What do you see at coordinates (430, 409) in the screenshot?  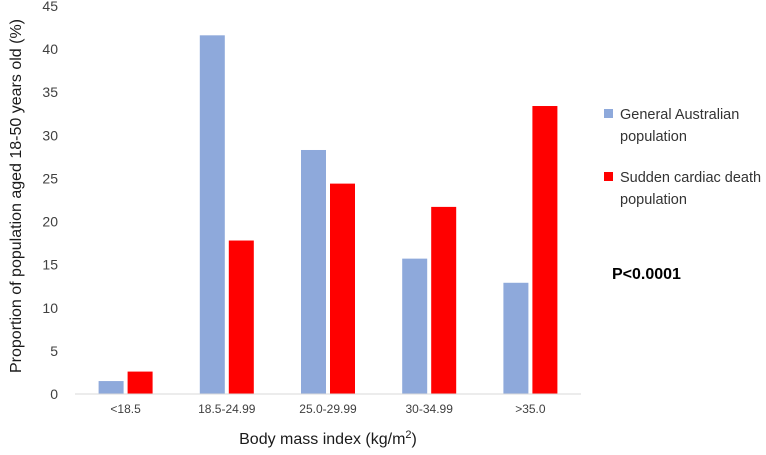 I see `x-tick-label: 30-34.99` at bounding box center [430, 409].